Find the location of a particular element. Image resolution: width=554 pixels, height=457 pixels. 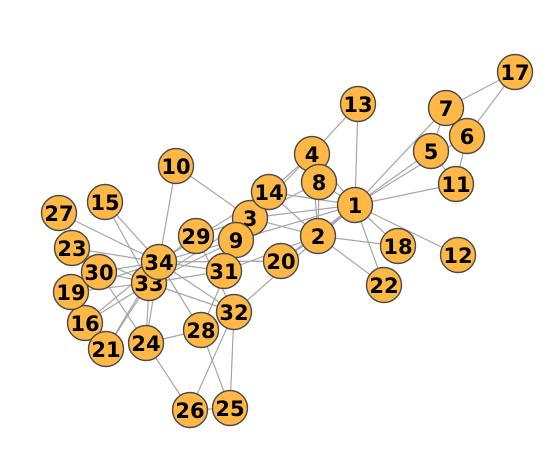

node-label: 3 is located at coordinates (250, 219).